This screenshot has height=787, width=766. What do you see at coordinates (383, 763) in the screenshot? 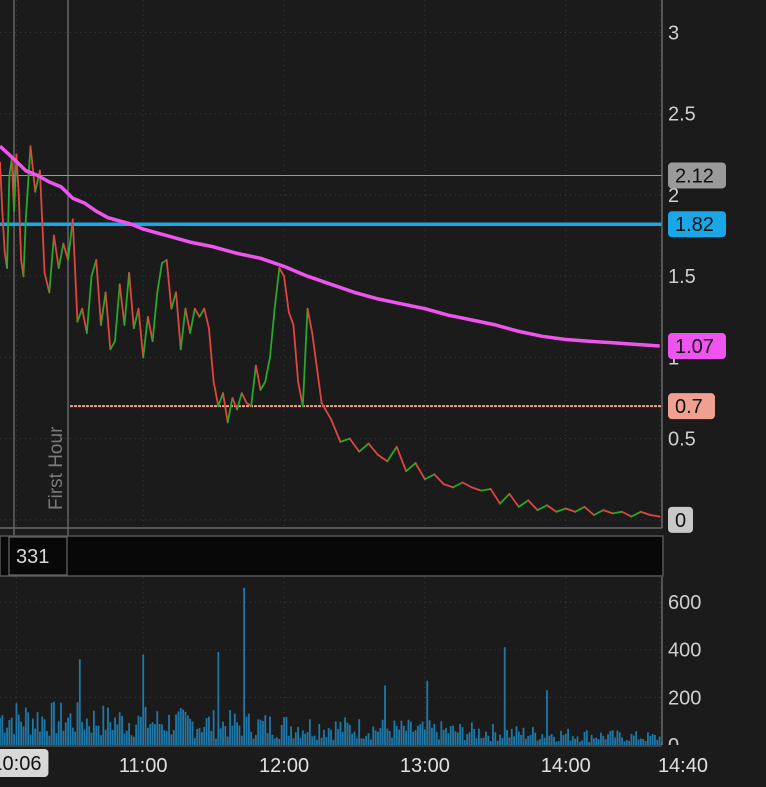
I see `time-axis` at bounding box center [383, 763].